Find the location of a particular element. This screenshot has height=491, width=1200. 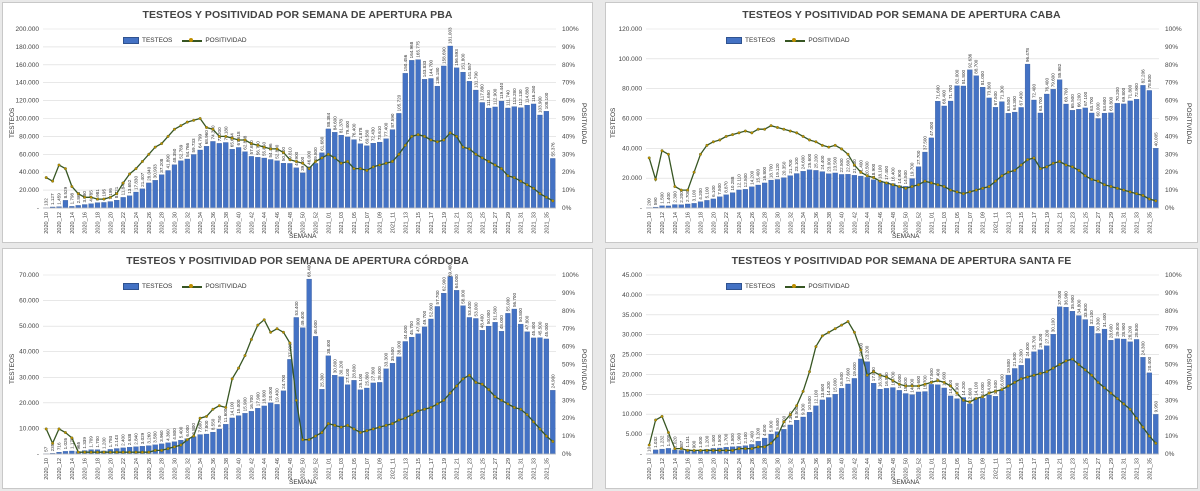

bar-data-label: 23.000 is located at coordinates (828, 164).